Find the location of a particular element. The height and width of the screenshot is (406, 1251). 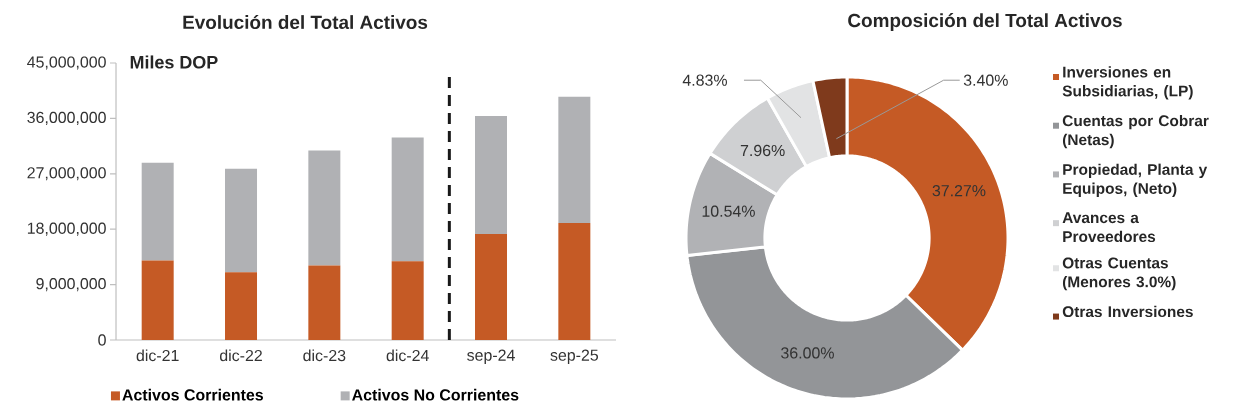

y-tick-label: 45,000,000 is located at coordinates (66, 63).